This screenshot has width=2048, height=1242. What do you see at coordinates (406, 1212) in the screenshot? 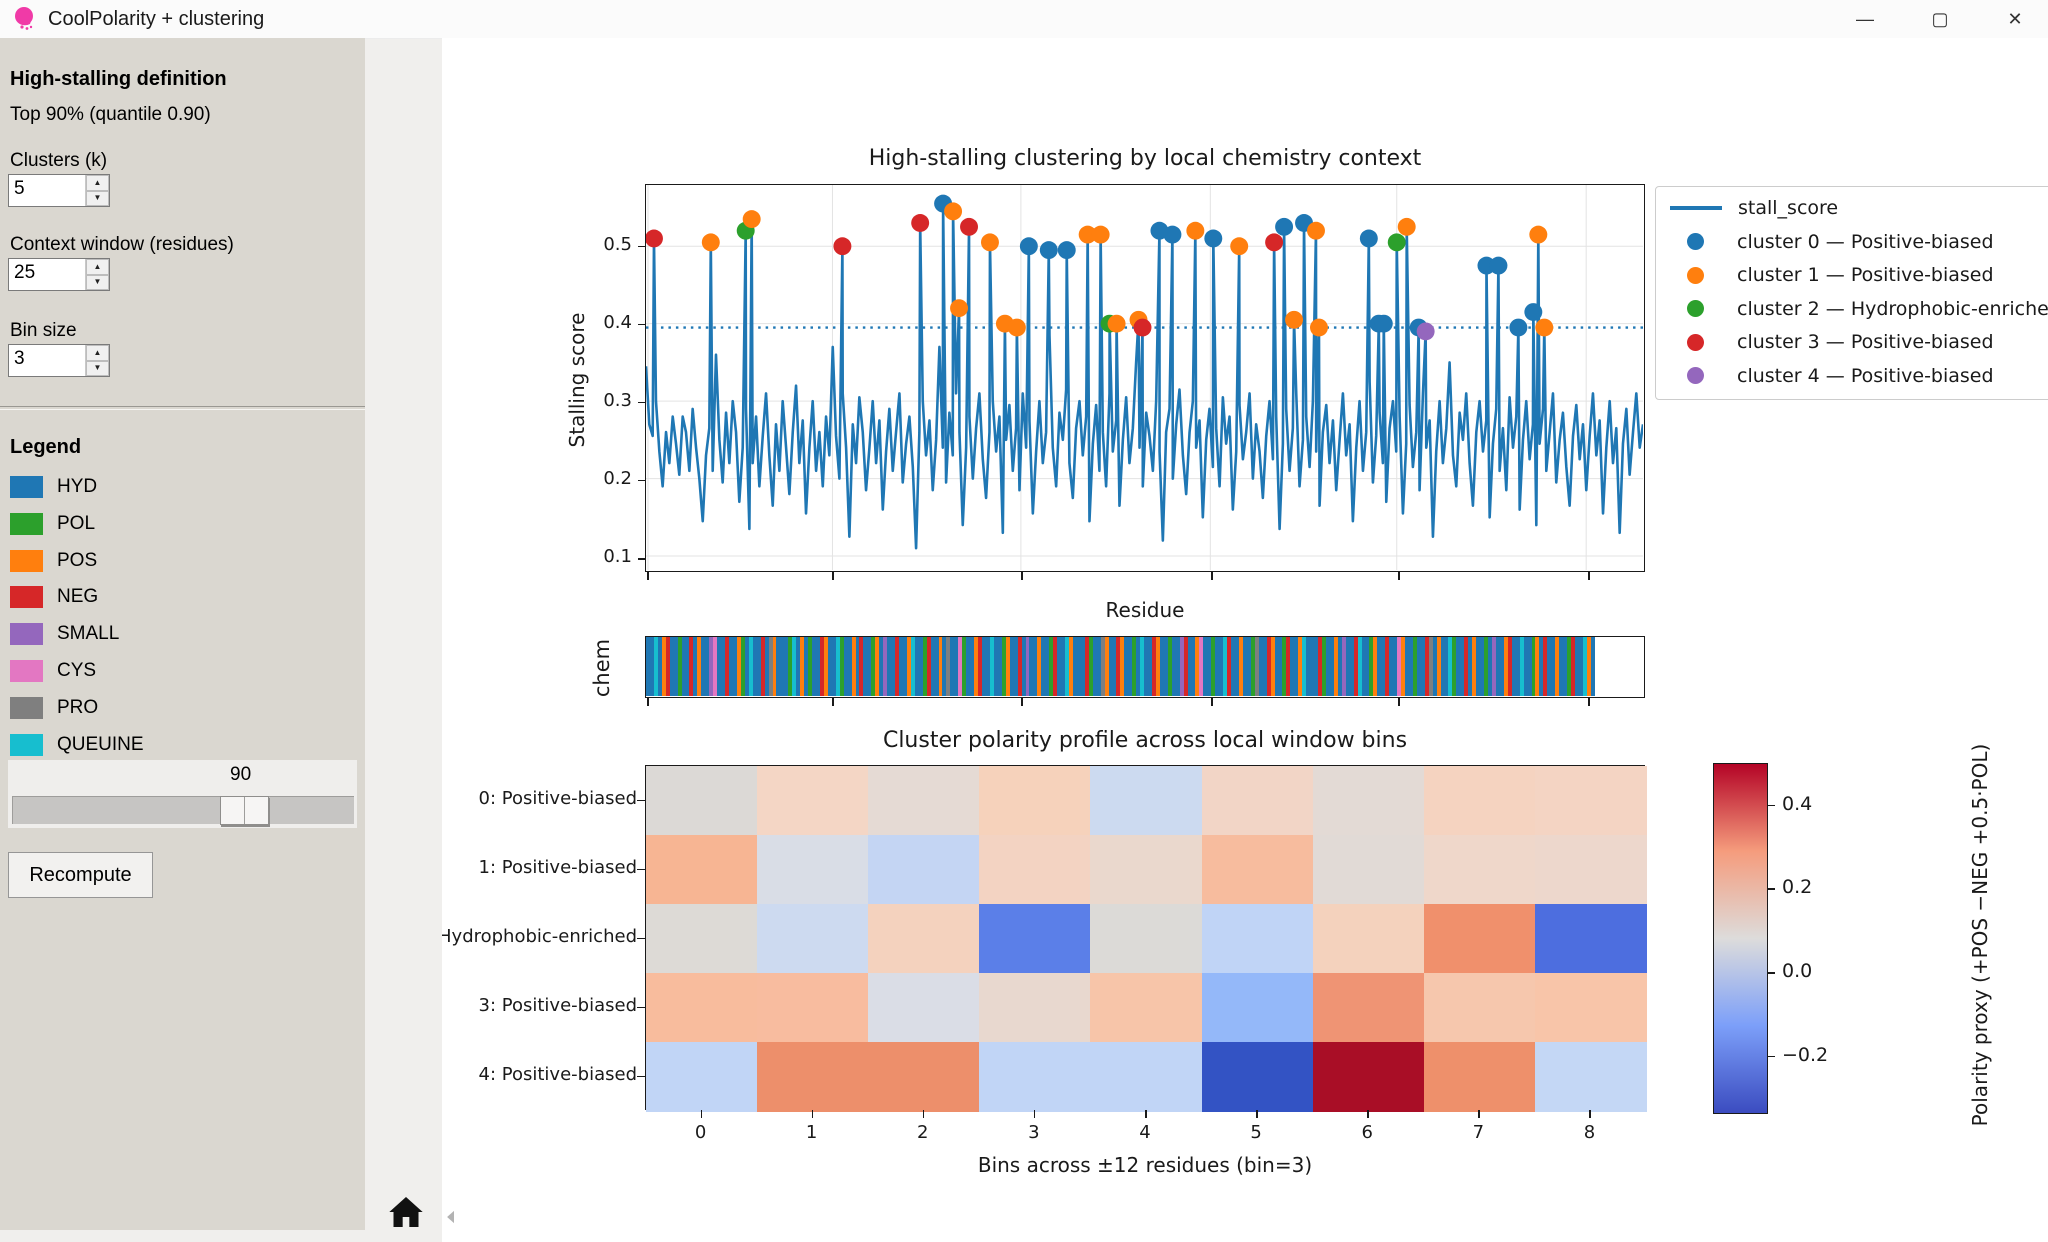
I see `home-icon` at bounding box center [406, 1212].